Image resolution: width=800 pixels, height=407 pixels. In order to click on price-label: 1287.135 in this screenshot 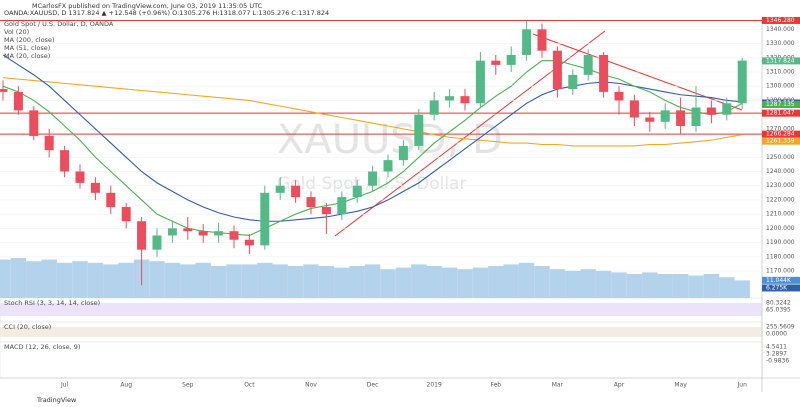, I will do `click(780, 104)`.